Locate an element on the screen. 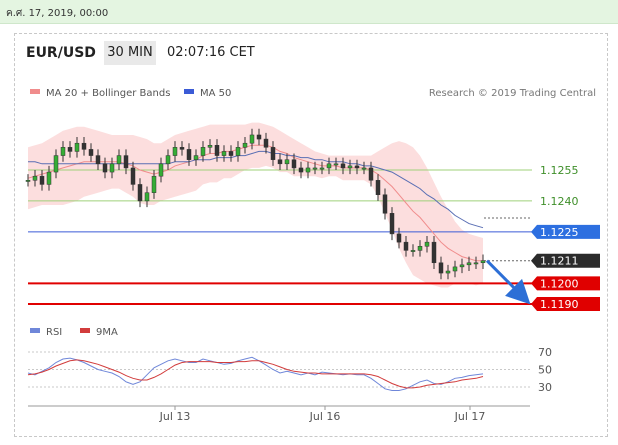  level-badge-1.1200: 1.1200 is located at coordinates (565, 283).